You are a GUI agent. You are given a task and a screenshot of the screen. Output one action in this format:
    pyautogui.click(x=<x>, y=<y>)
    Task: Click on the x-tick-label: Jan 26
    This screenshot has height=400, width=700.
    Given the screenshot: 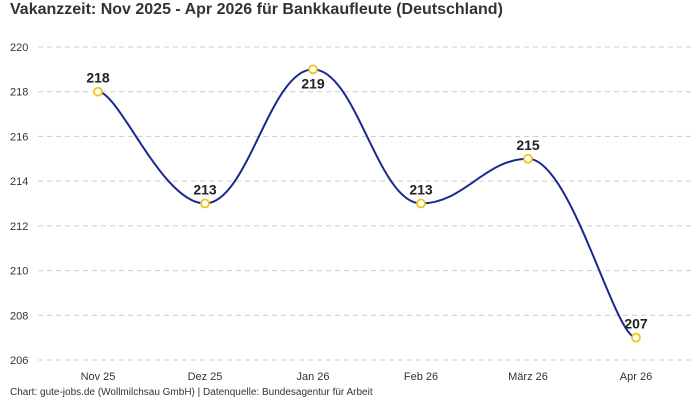 What is the action you would take?
    pyautogui.click(x=312, y=377)
    